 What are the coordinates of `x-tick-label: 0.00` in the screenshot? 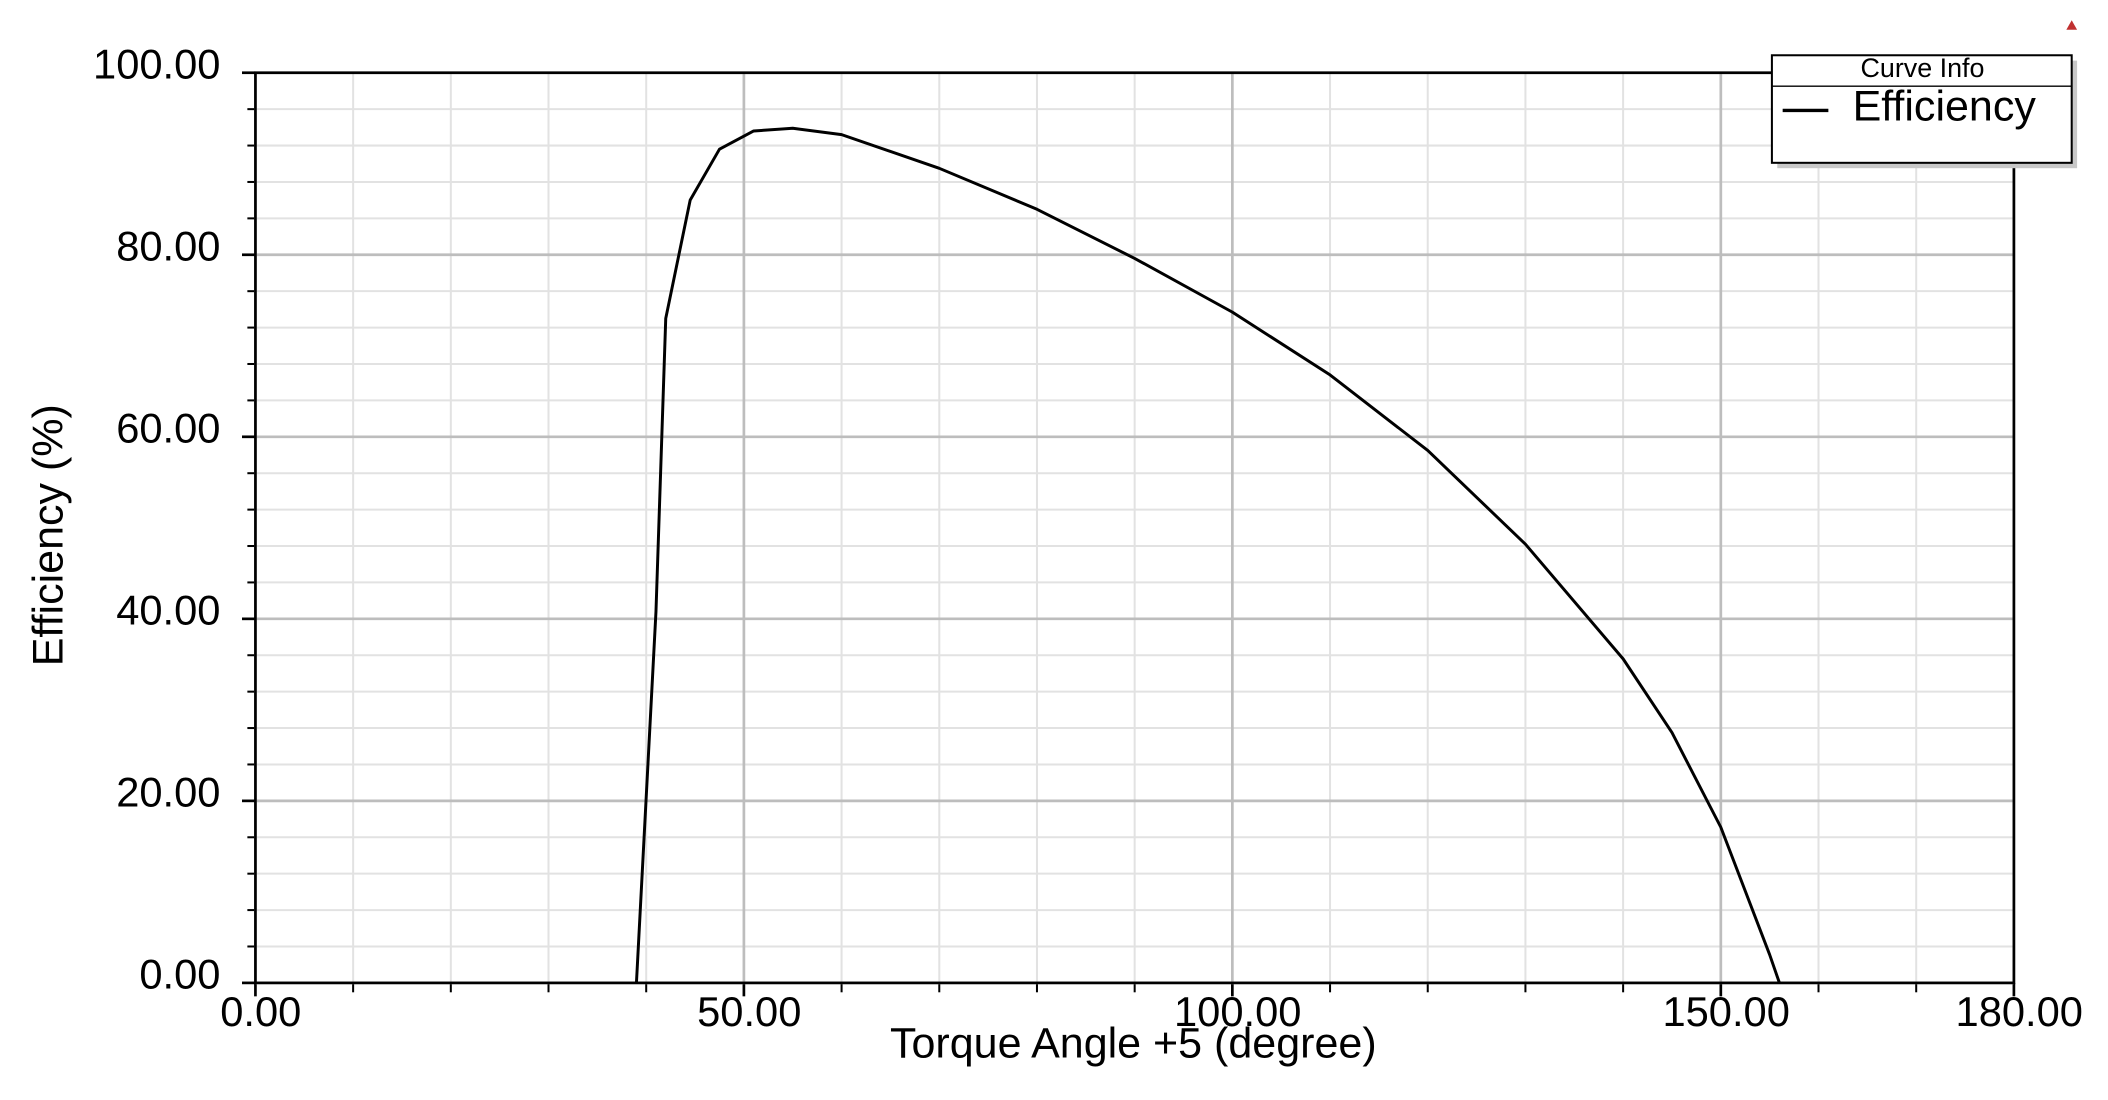 It's located at (260, 1011).